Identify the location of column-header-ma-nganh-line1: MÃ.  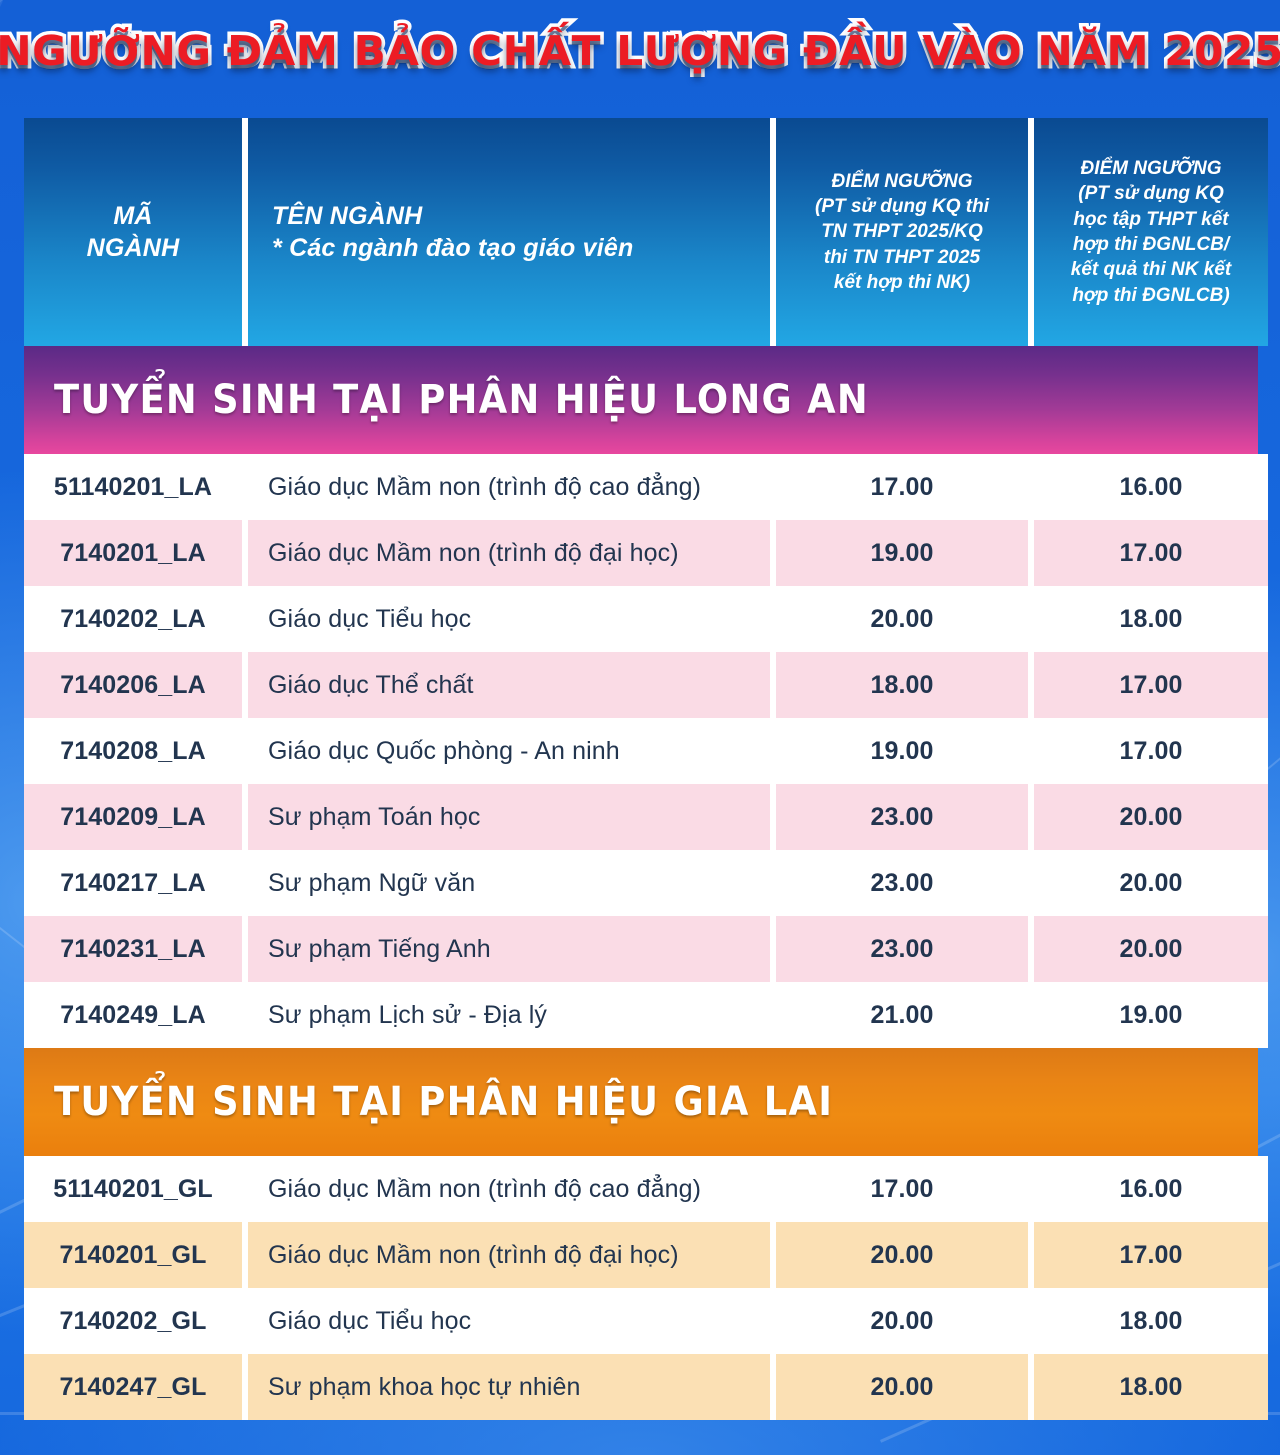
(133, 215).